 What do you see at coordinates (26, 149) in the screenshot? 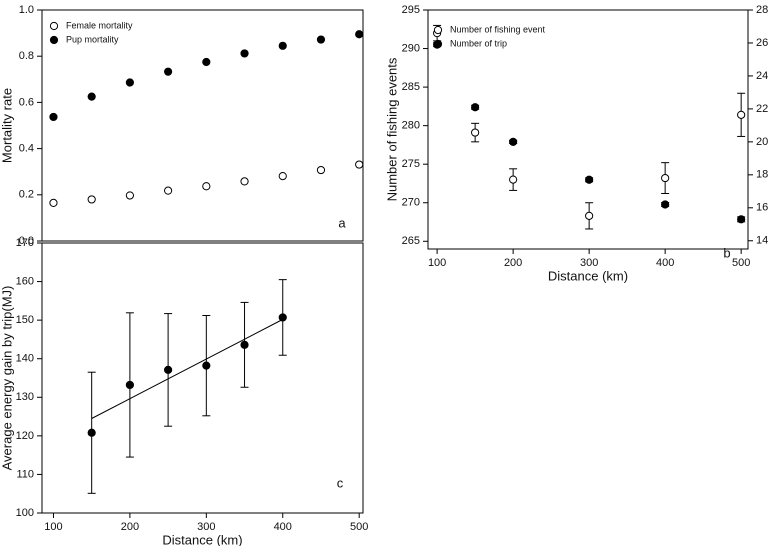
I see `y-tick-label: 0.4` at bounding box center [26, 149].